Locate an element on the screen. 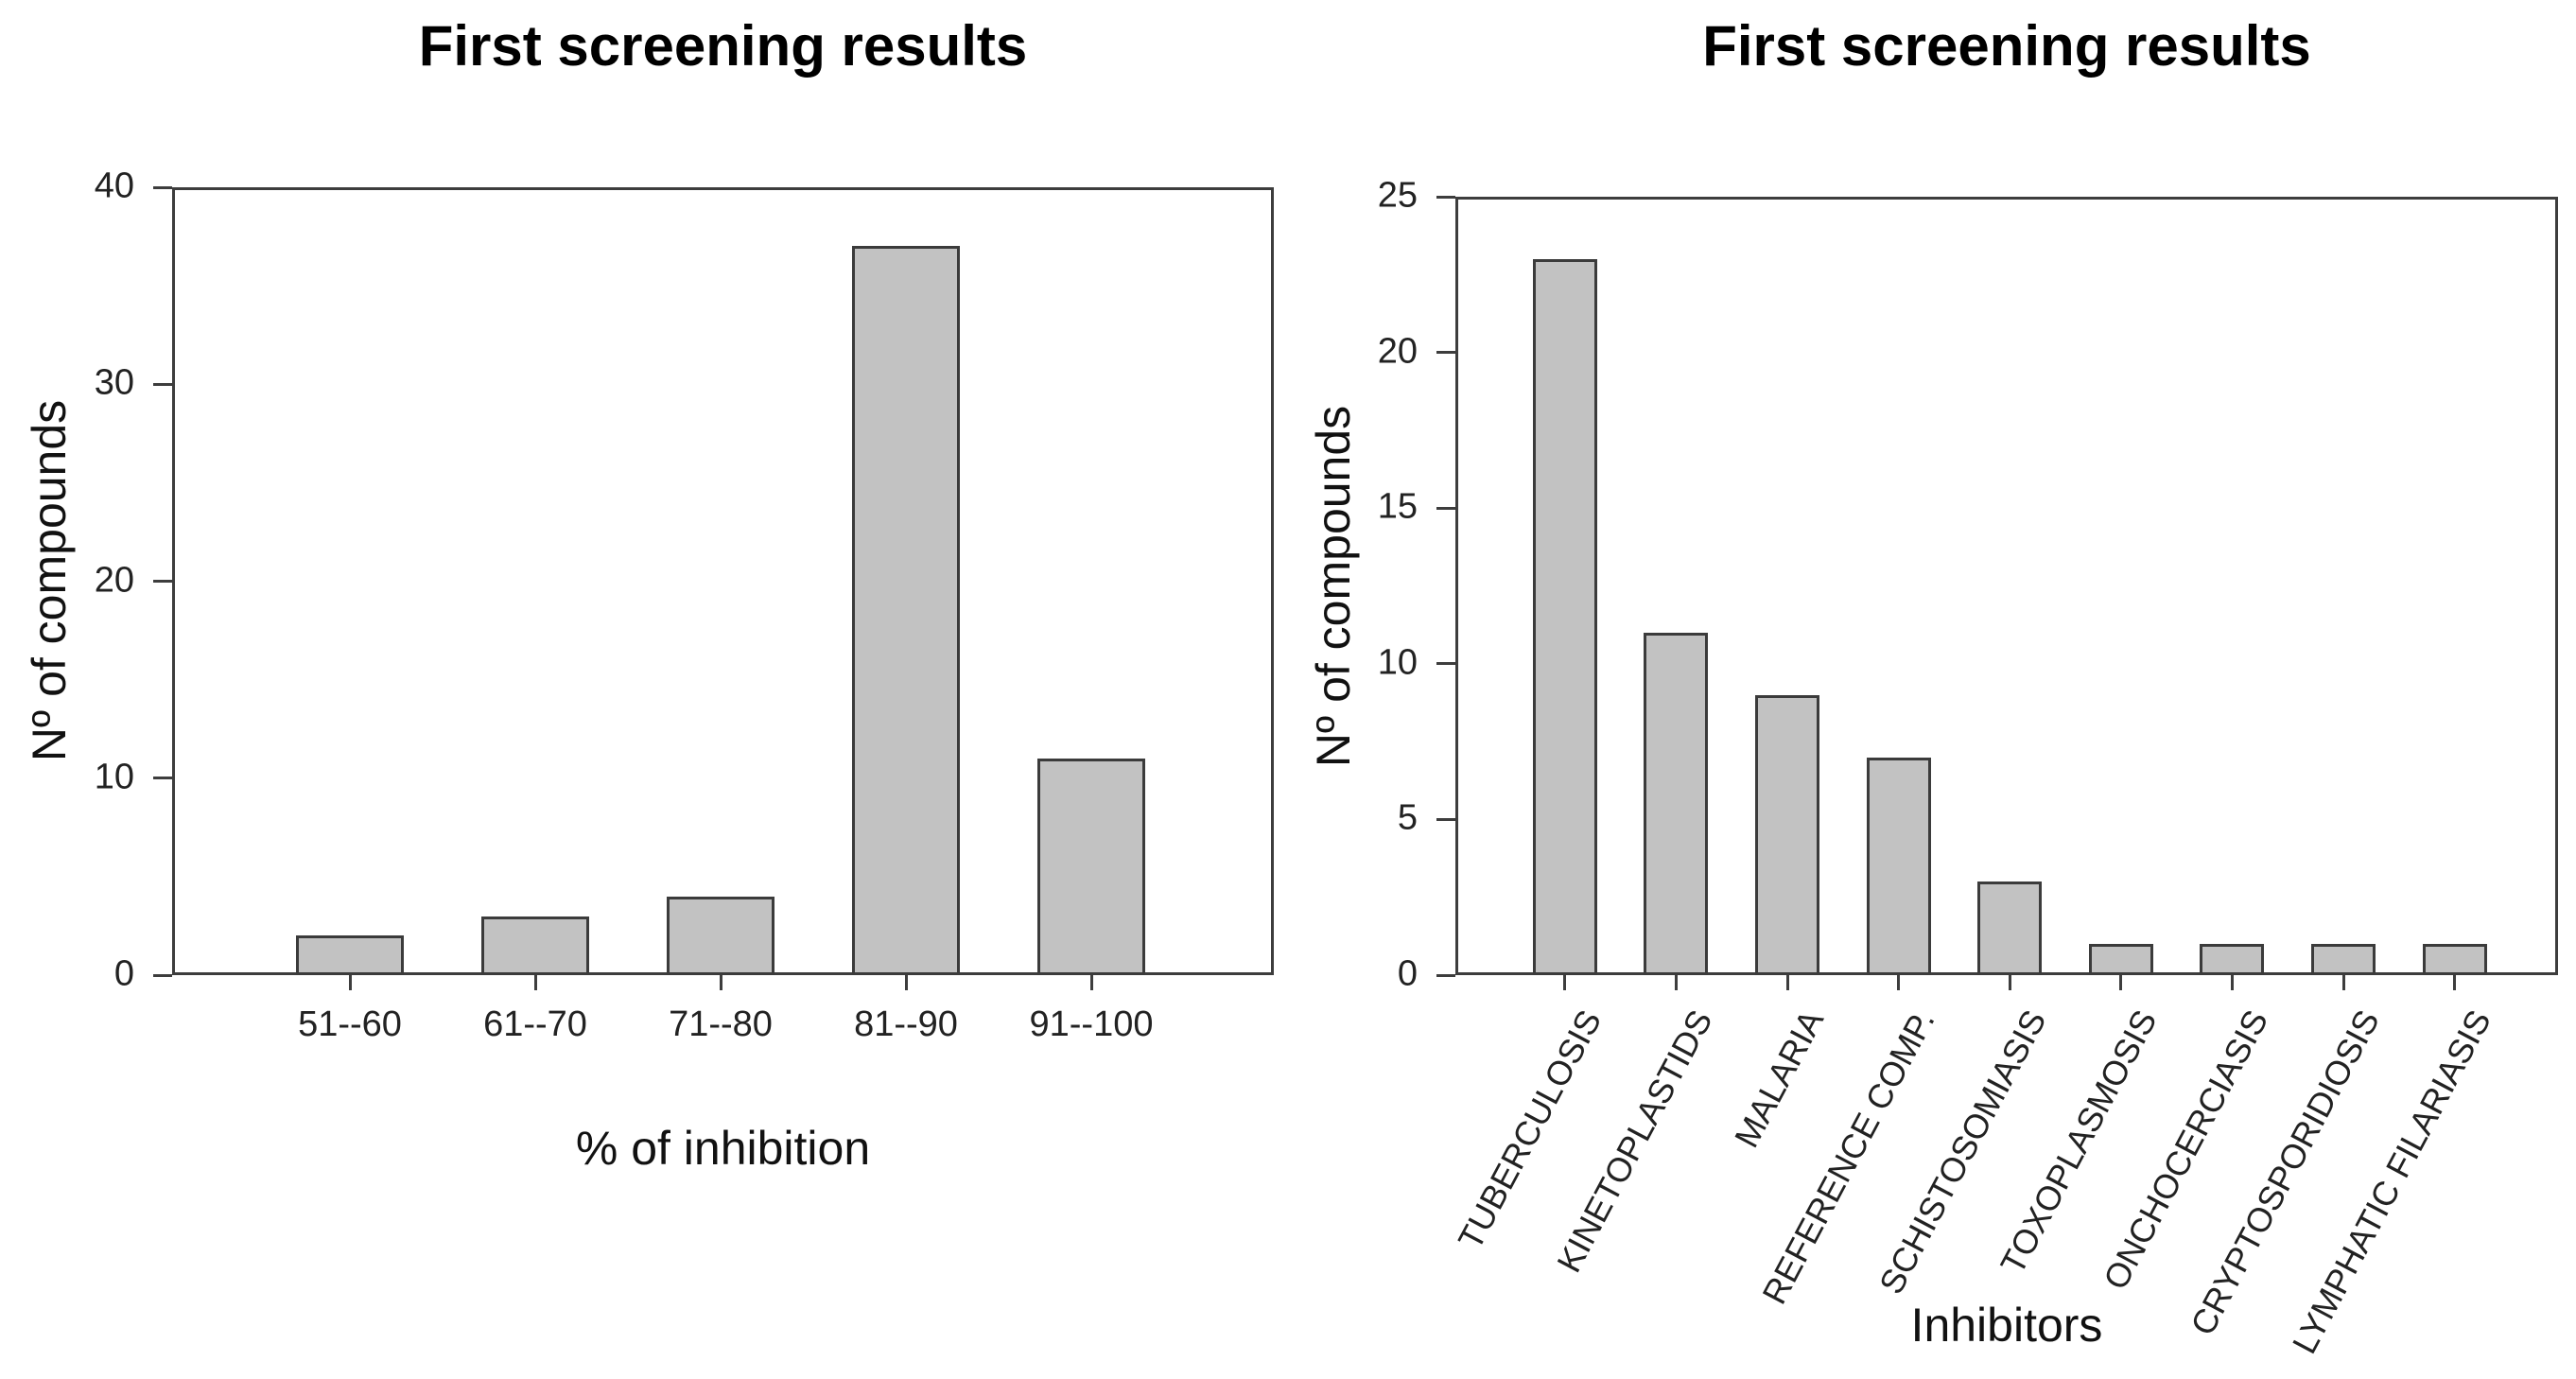 This screenshot has height=1379, width=2576. bar-cryptosporidiosis is located at coordinates (2343, 959).